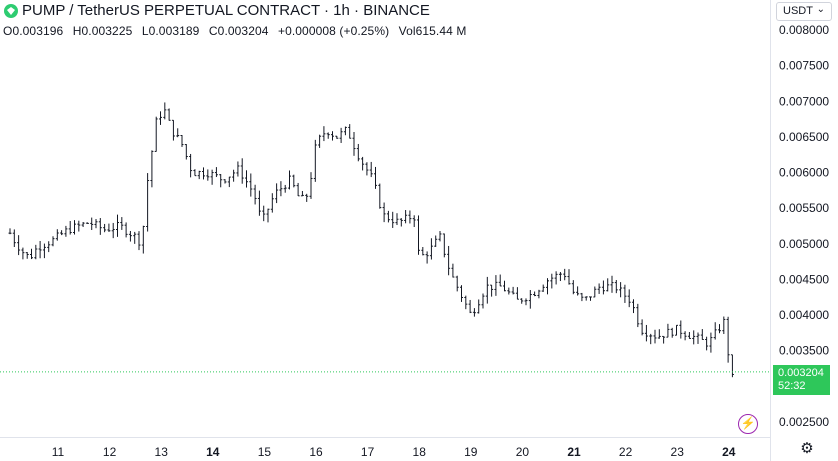 This screenshot has width=838, height=461. What do you see at coordinates (729, 452) in the screenshot?
I see `time-tick-label: 24` at bounding box center [729, 452].